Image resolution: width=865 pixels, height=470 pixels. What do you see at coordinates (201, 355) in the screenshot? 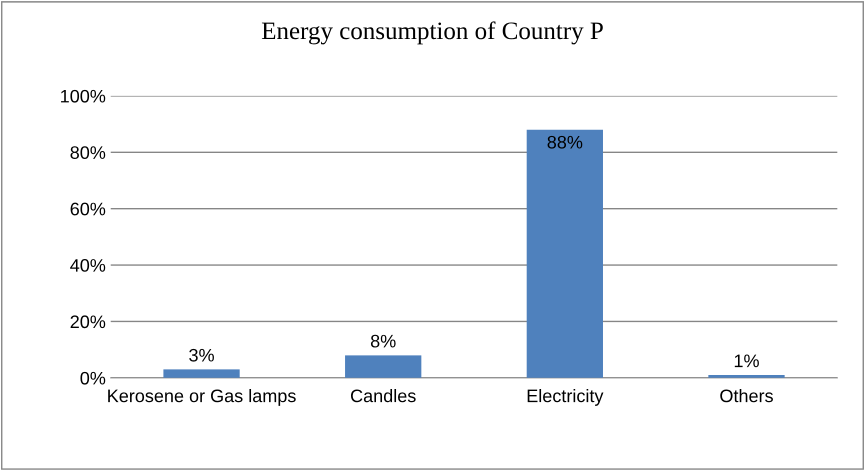
I see `data-label: 3%` at bounding box center [201, 355].